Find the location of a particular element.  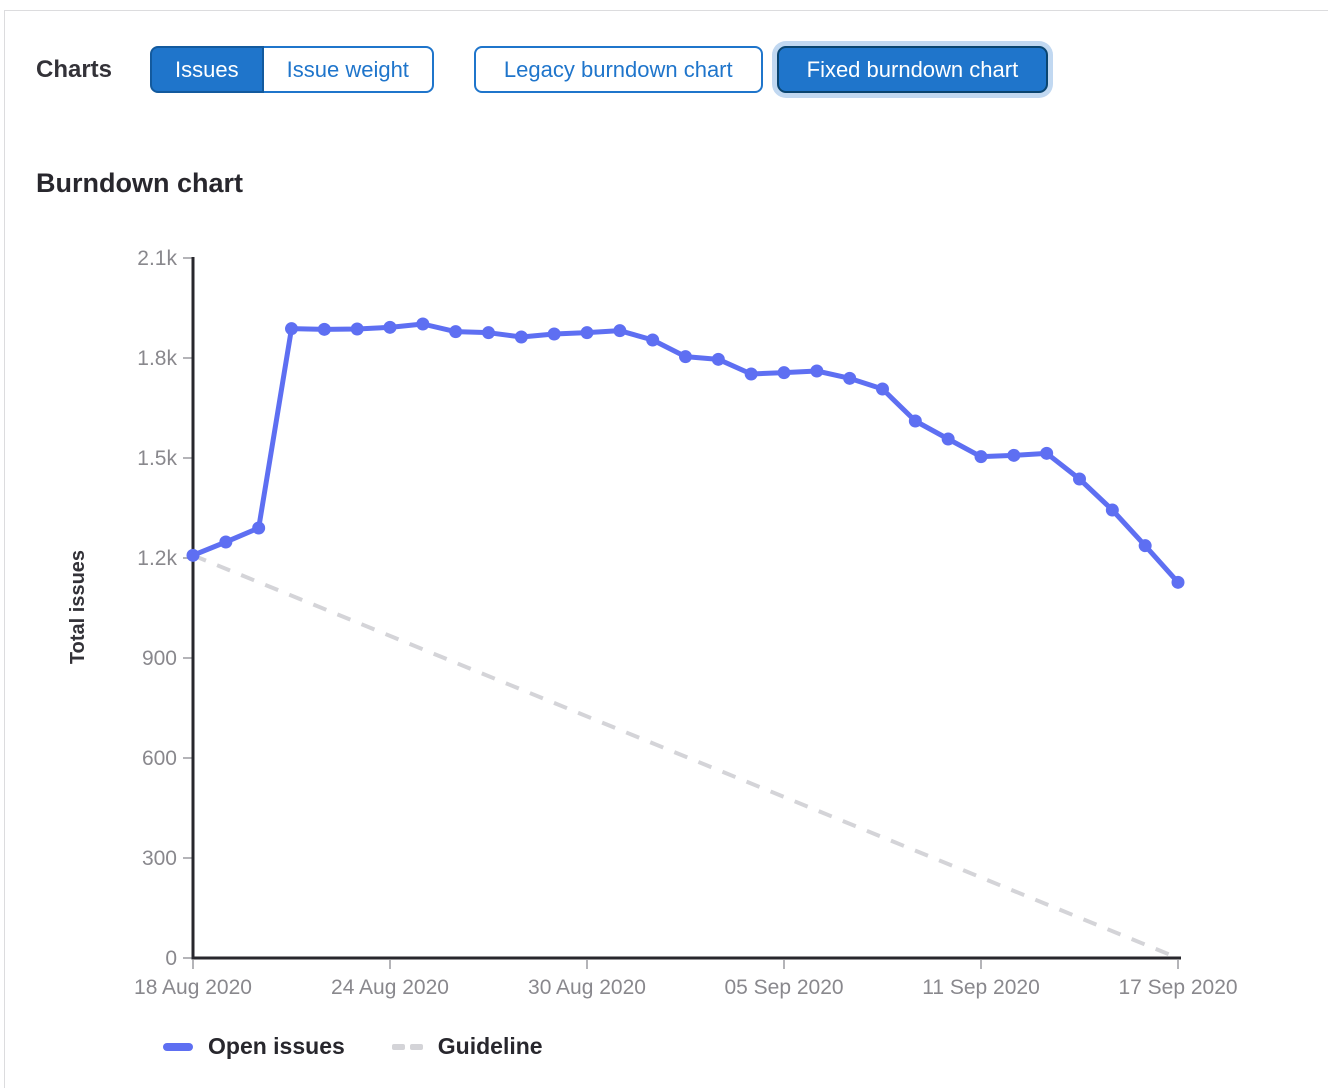

legacy-burndown-chart-button: Legacy burndown chart is located at coordinates (618, 69).